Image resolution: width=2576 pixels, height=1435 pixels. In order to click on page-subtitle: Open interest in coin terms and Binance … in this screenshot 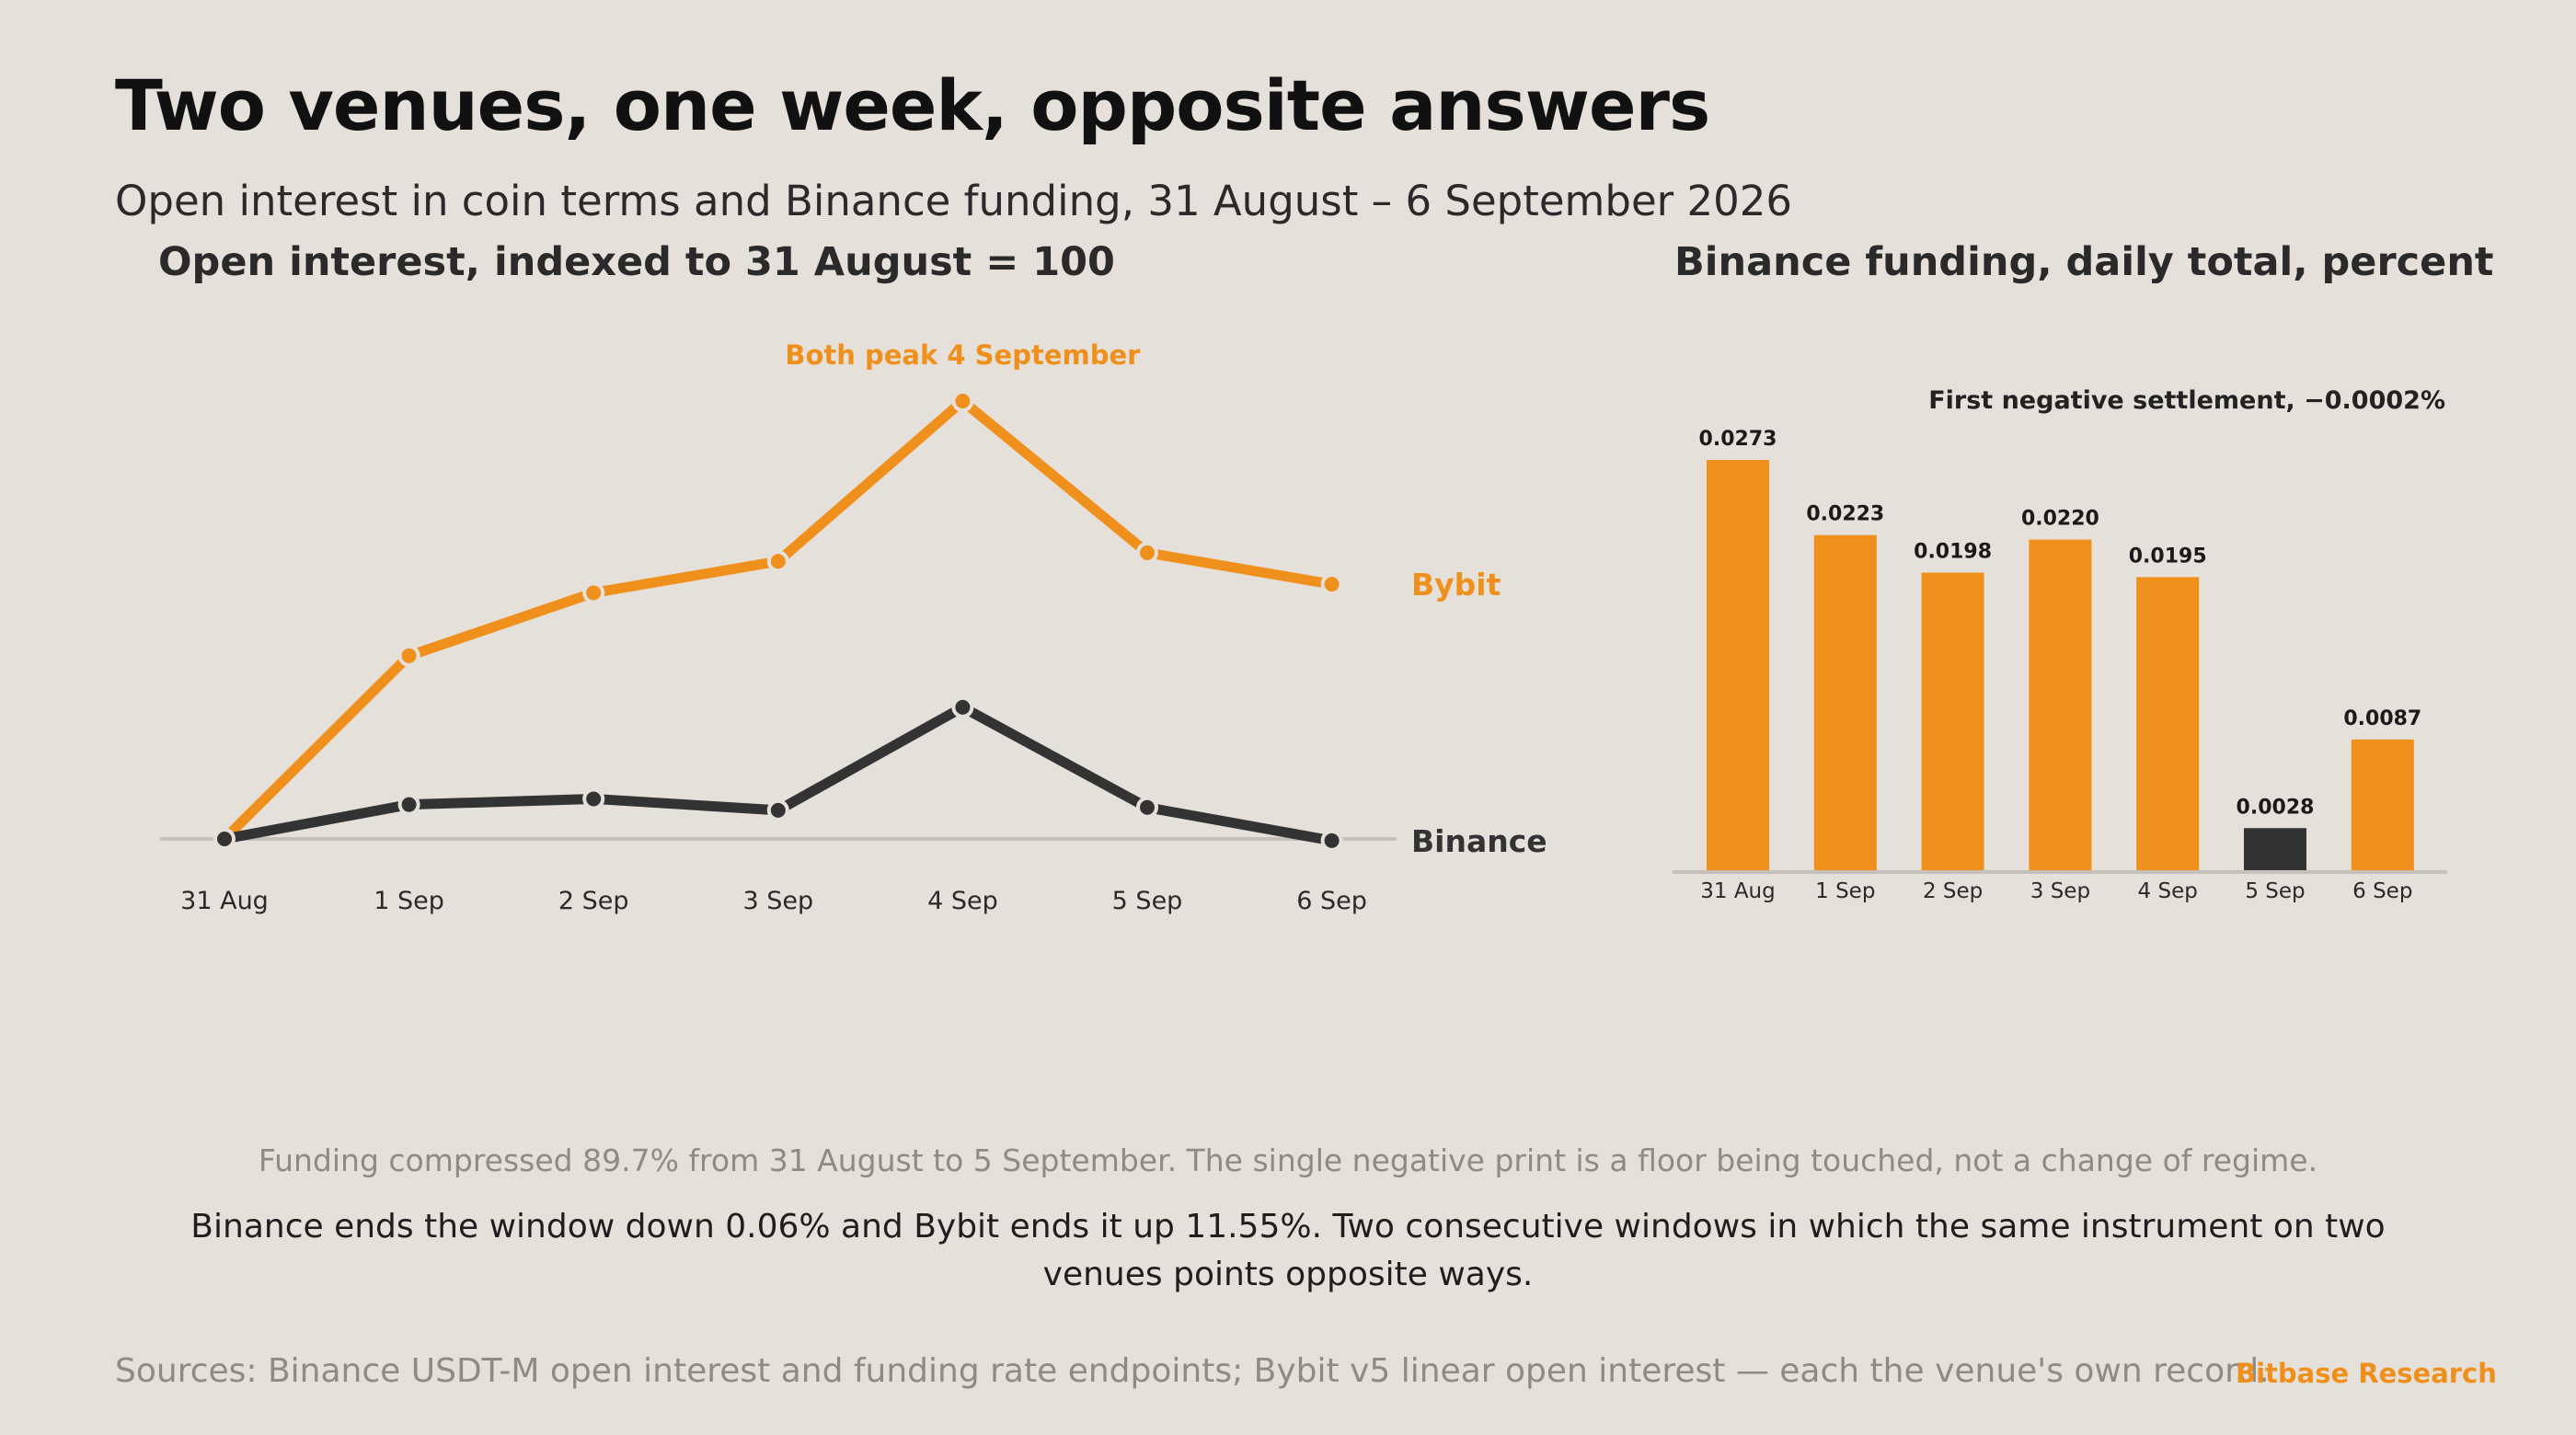, I will do `click(953, 201)`.